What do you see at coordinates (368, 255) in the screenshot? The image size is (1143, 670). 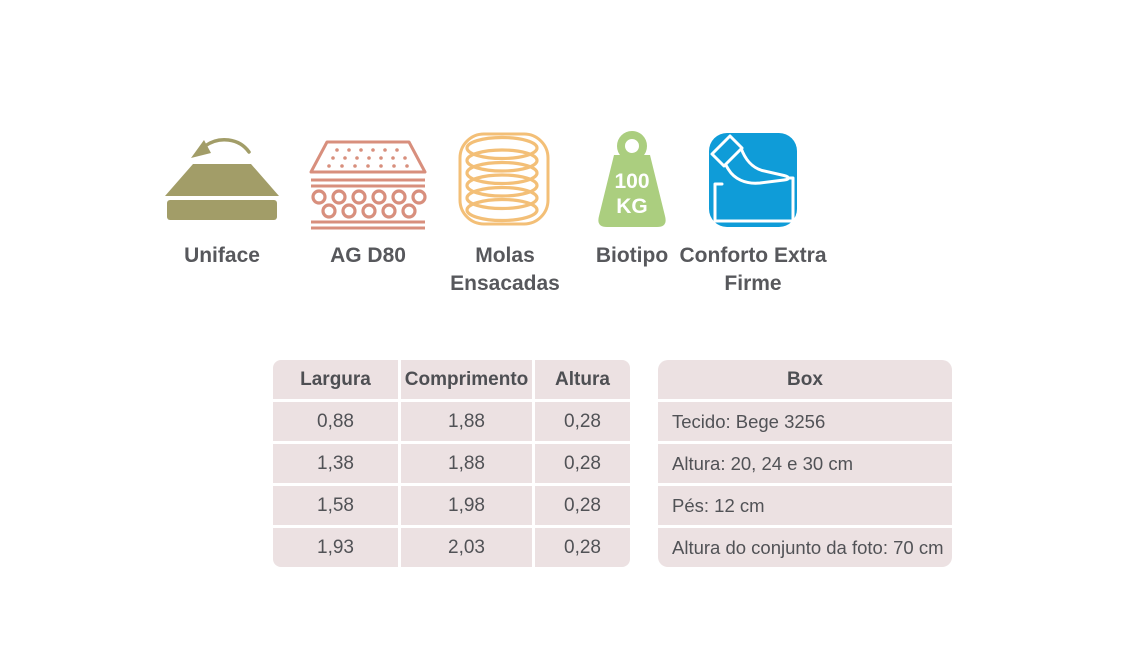 I see `feature-label: AG D80` at bounding box center [368, 255].